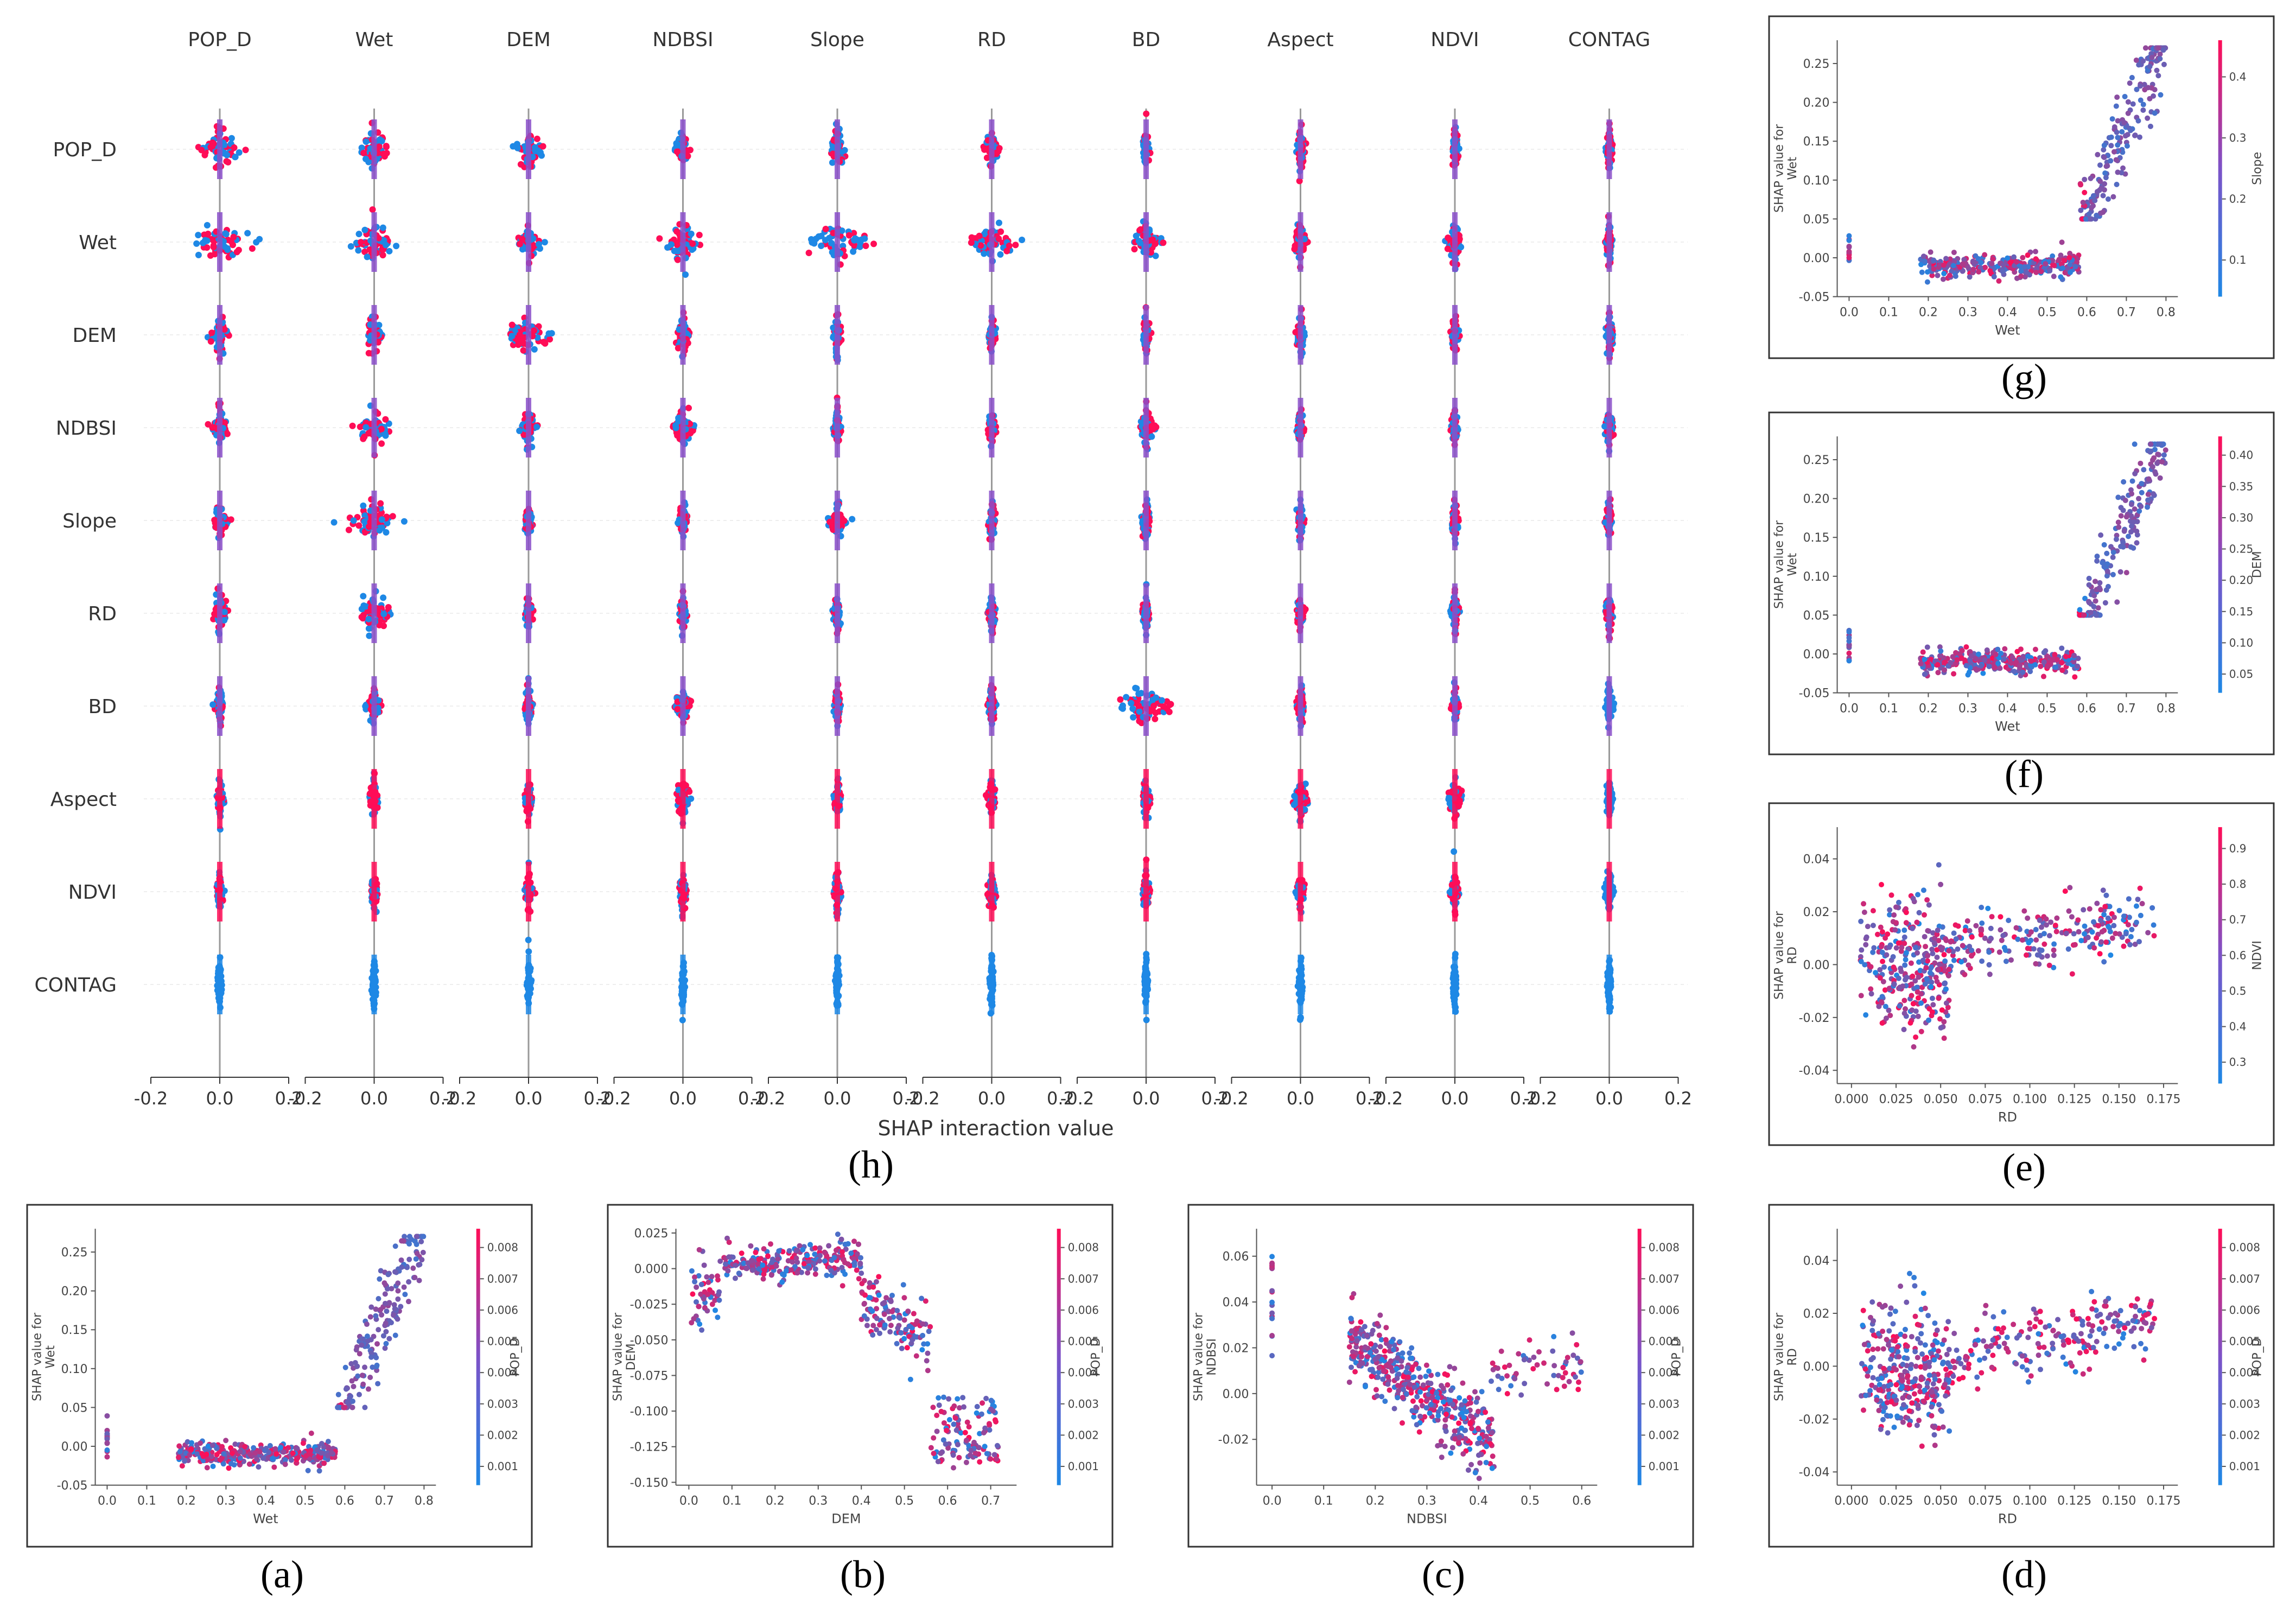 This screenshot has width=2296, height=1614. Describe the element at coordinates (289, 1098) in the screenshot. I see `x-tick-label: 0.2` at that location.